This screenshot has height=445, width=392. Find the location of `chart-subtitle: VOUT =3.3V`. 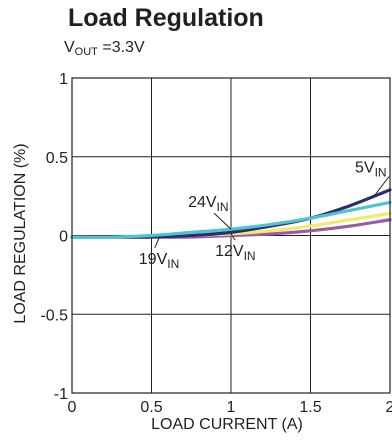

chart-subtitle: VOUT =3.3V is located at coordinates (104, 48).